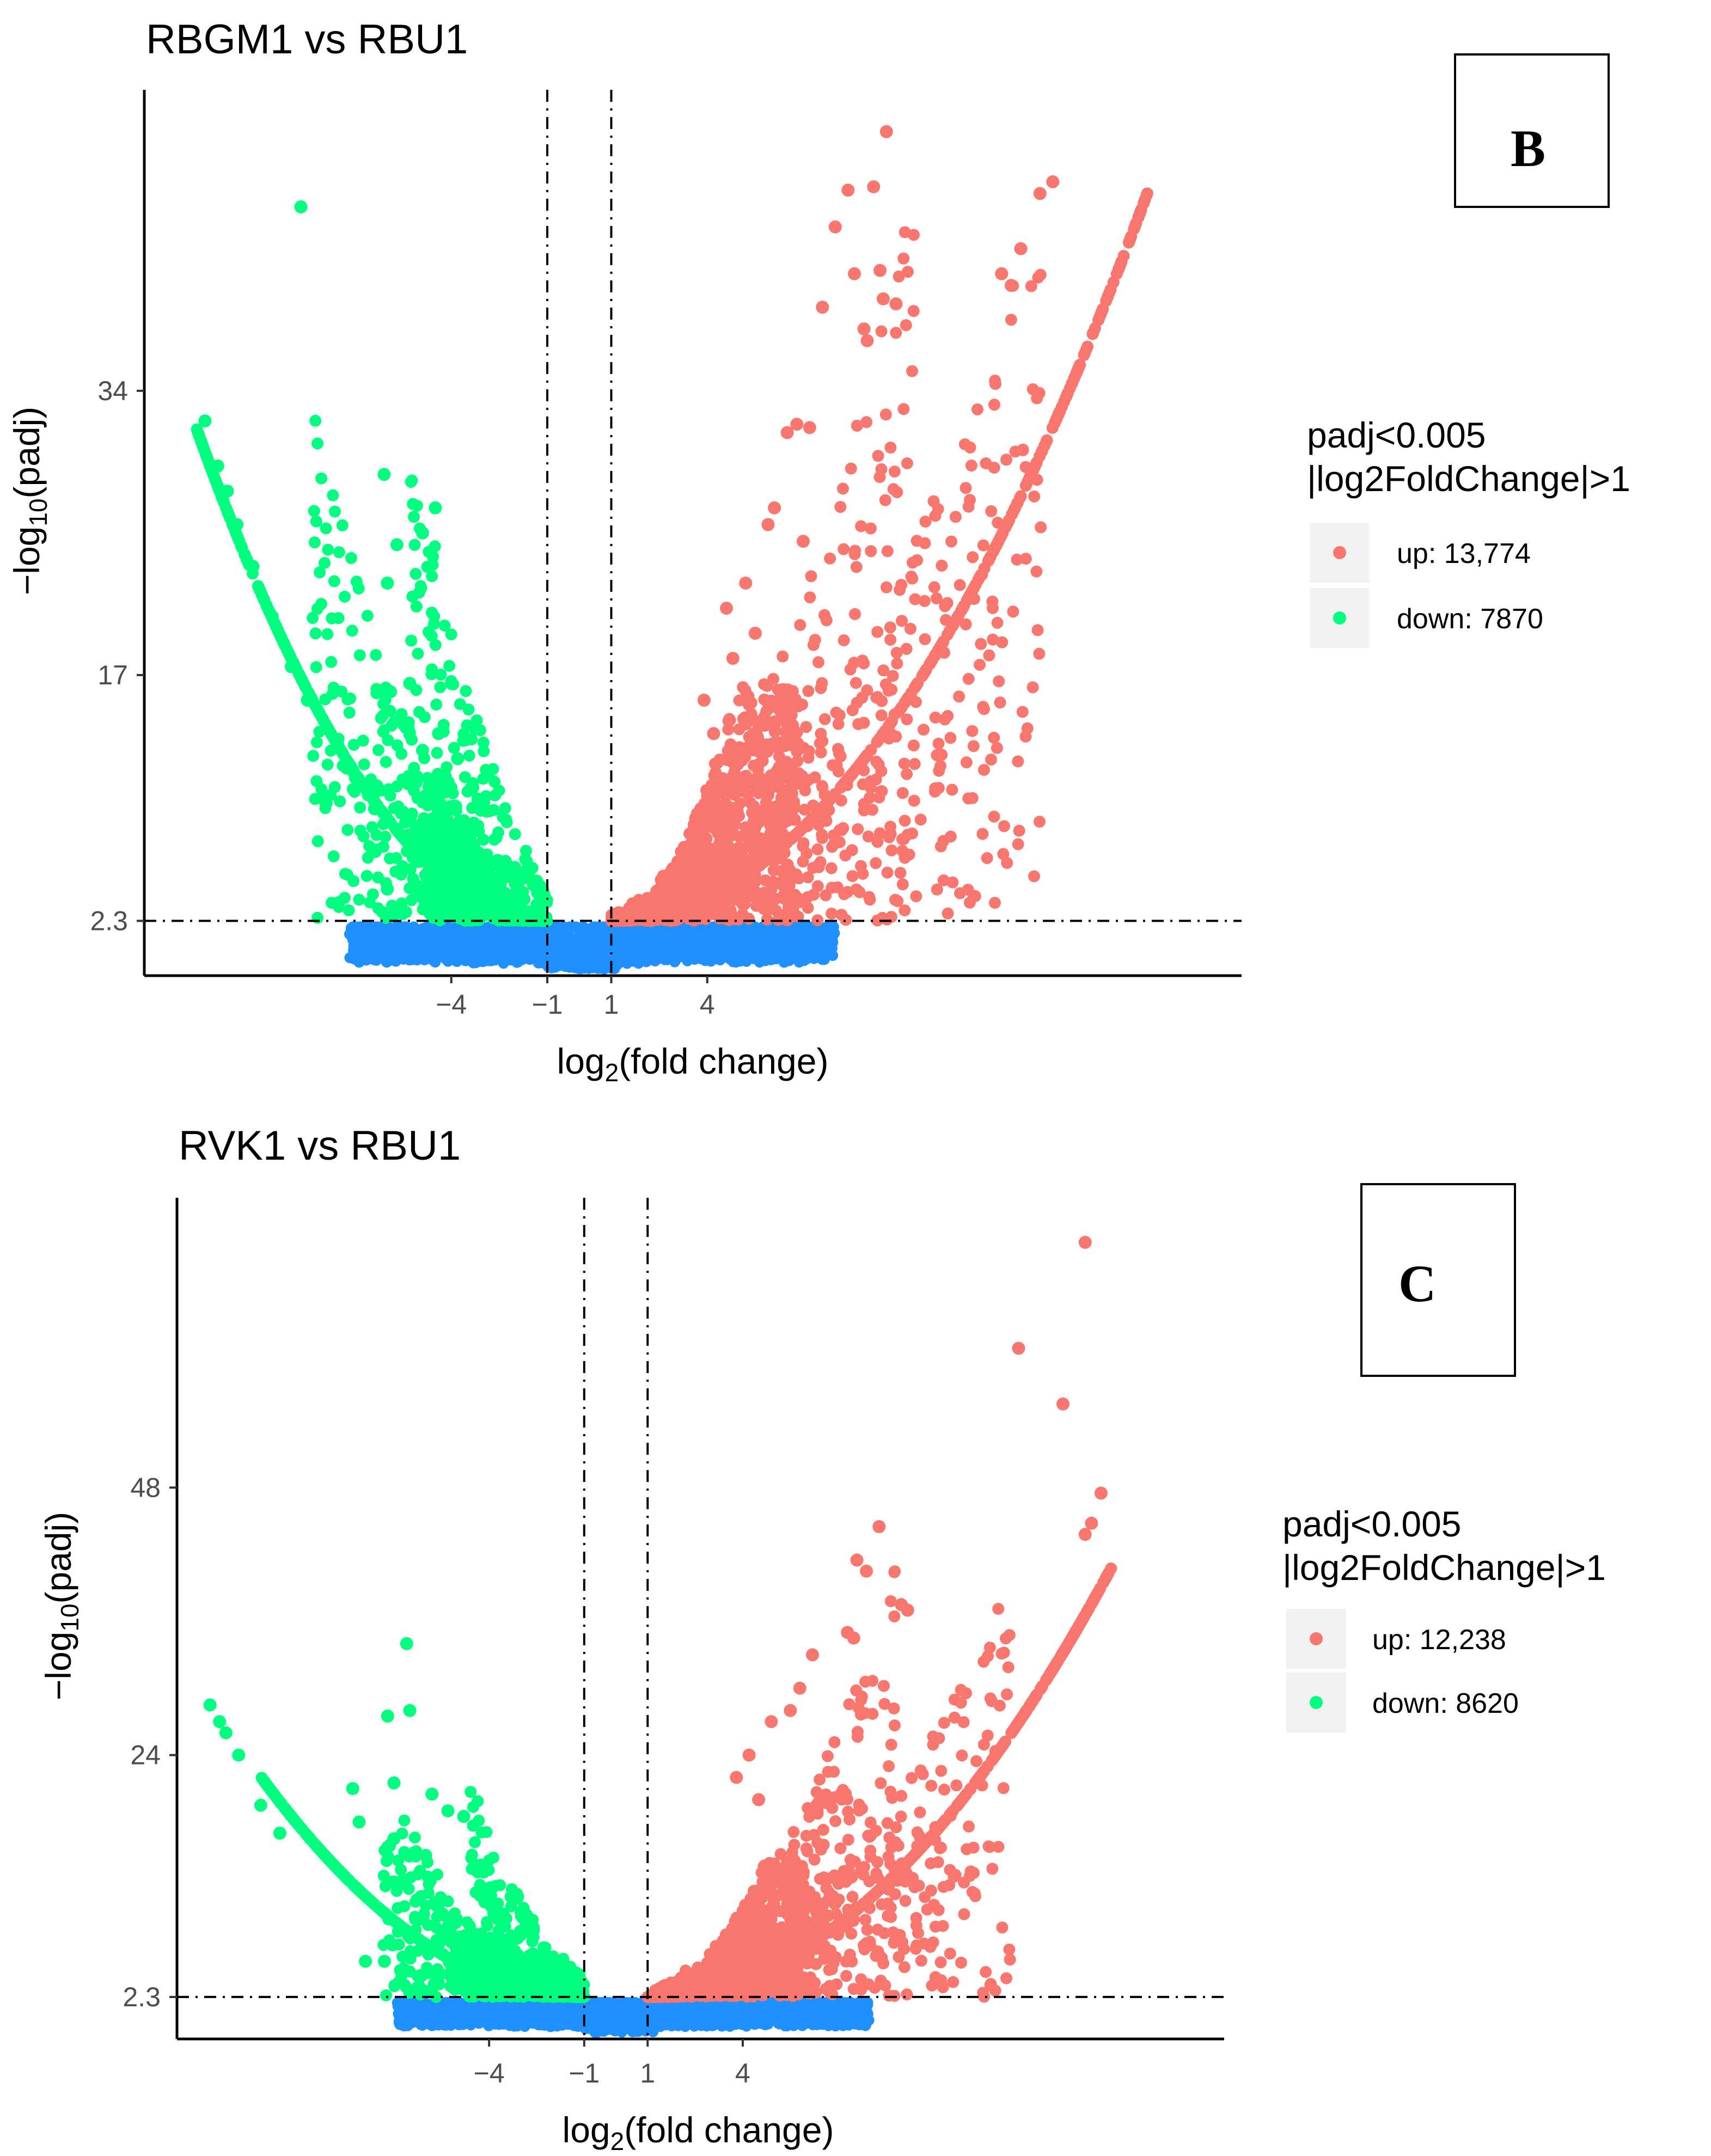 The height and width of the screenshot is (2156, 1711). Describe the element at coordinates (1528, 148) in the screenshot. I see `panel-label: B` at that location.